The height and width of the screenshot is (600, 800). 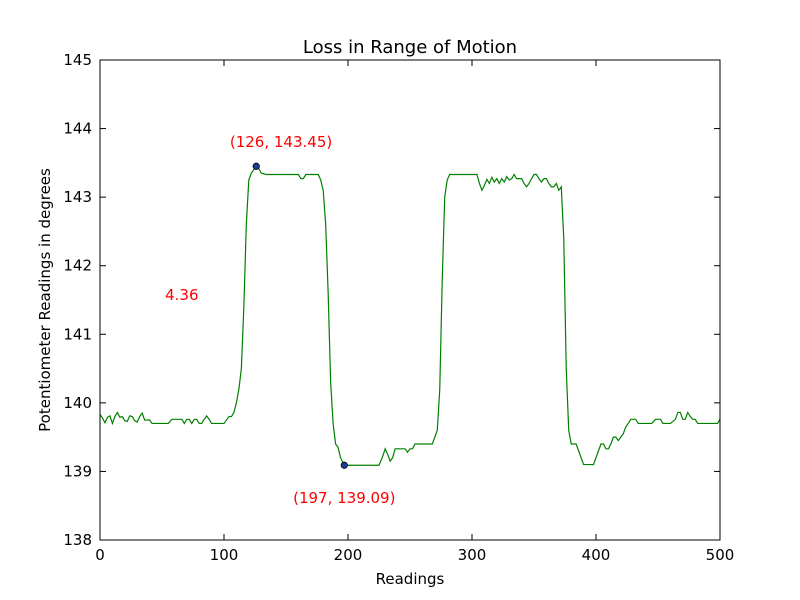 I want to click on y-tick-label: 141, so click(x=77, y=334).